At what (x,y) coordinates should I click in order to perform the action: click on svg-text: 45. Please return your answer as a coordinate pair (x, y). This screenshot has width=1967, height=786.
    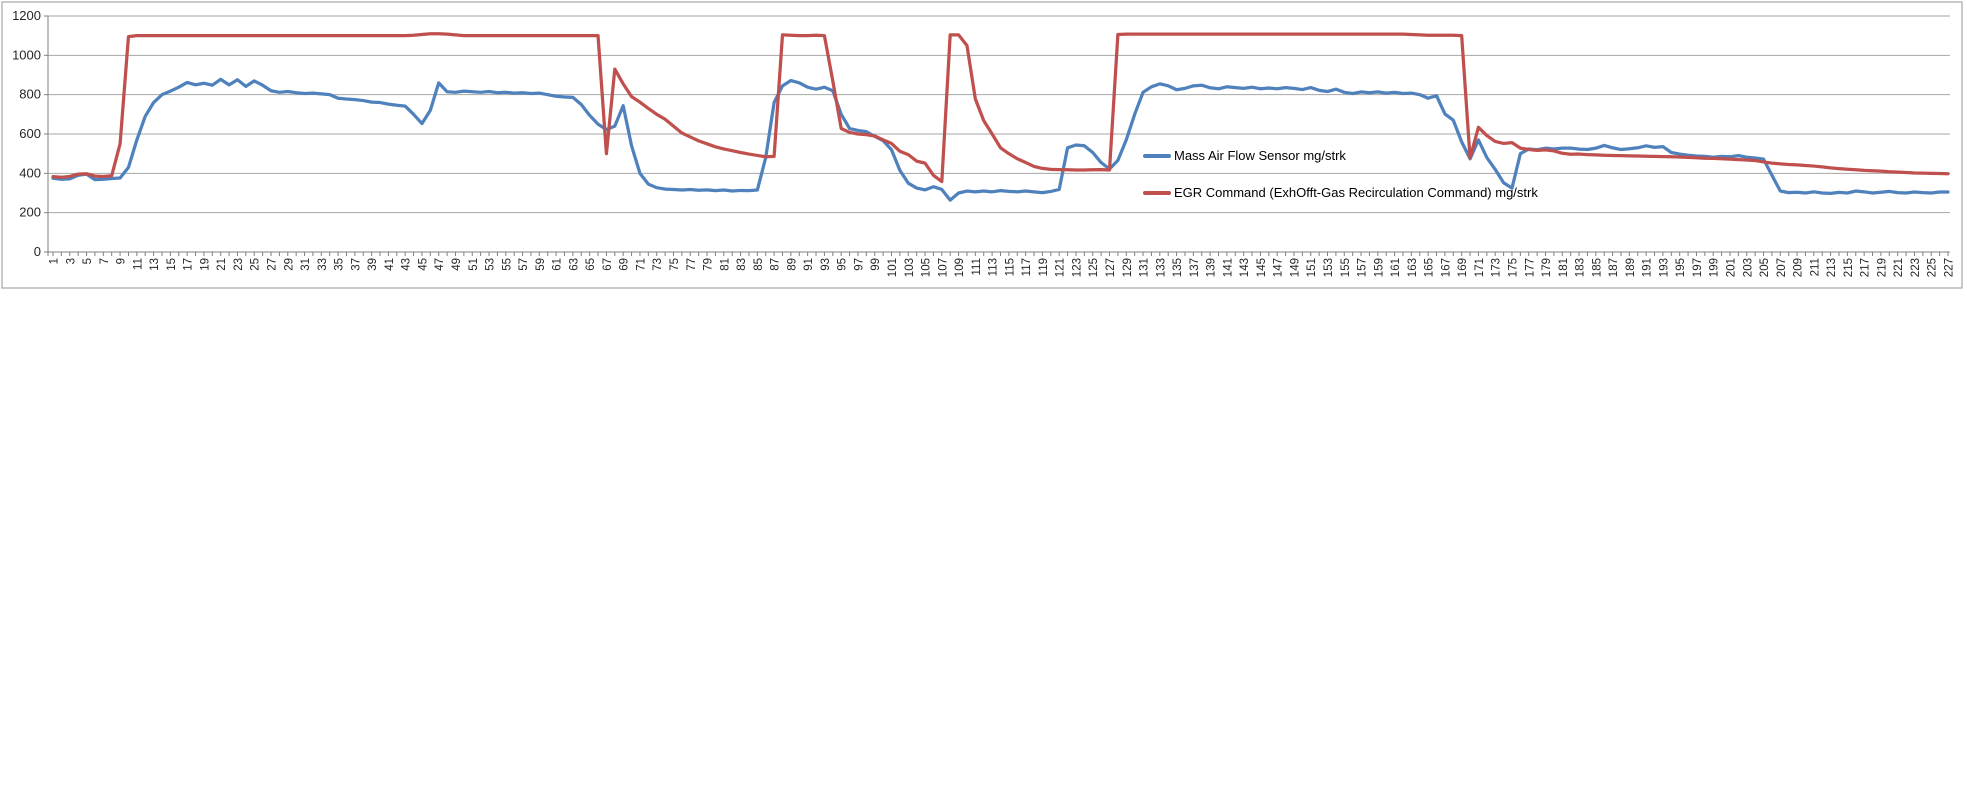
    Looking at the image, I should click on (423, 264).